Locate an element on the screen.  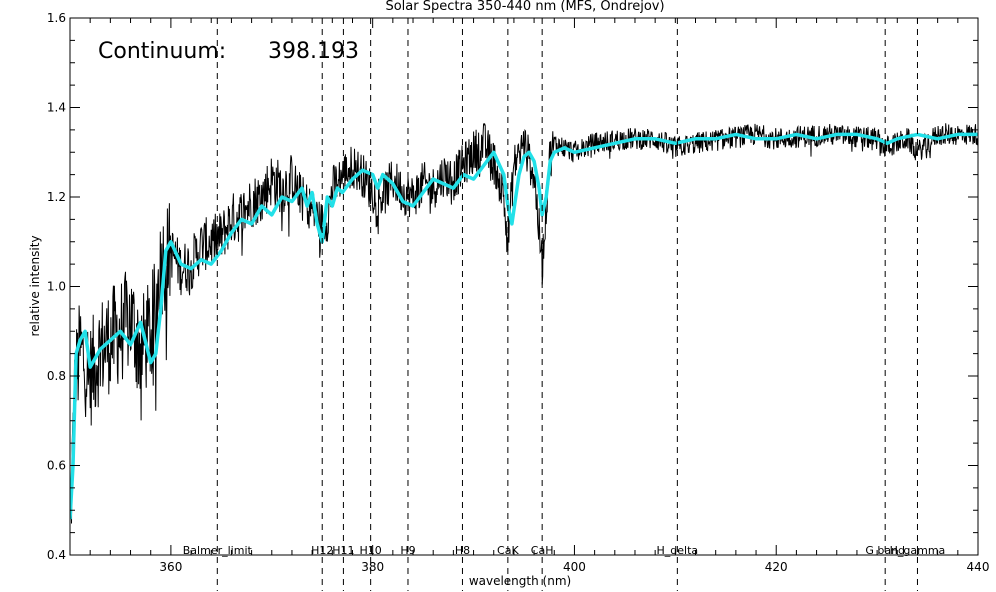
x-tick-label: 360 is located at coordinates (170, 567).